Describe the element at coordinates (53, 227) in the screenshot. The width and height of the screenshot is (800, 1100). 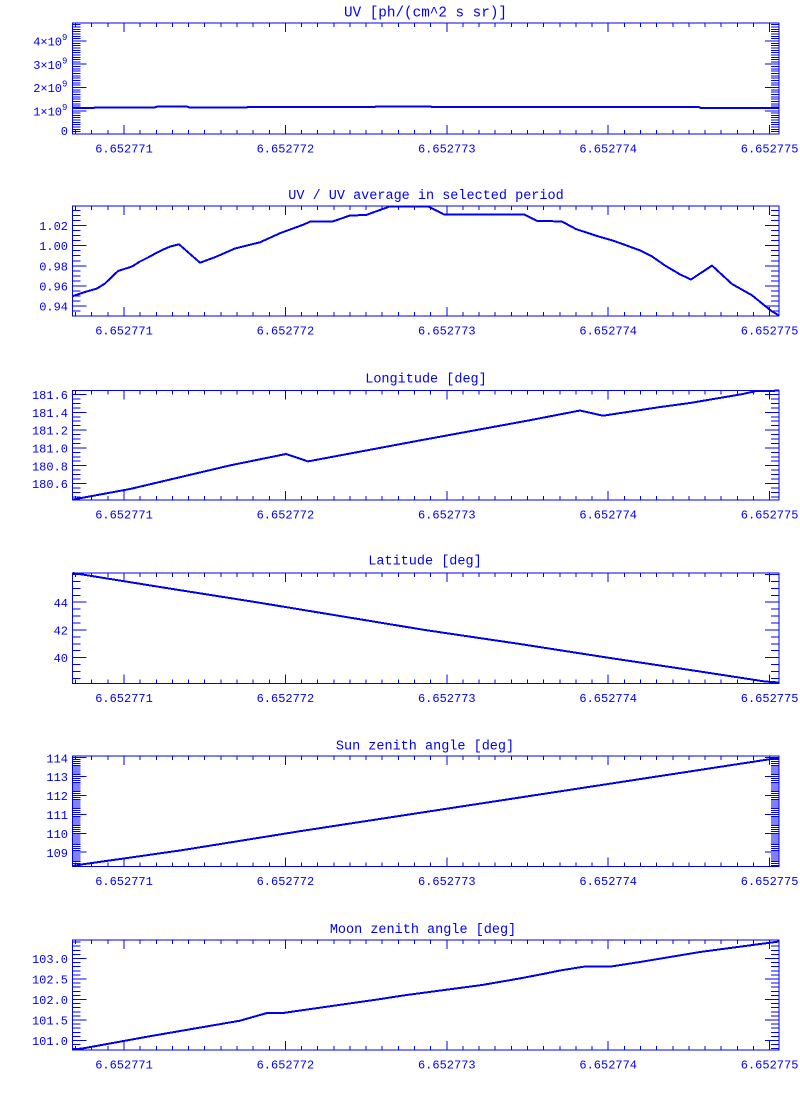
I see `svg-text: 1.02` at that location.